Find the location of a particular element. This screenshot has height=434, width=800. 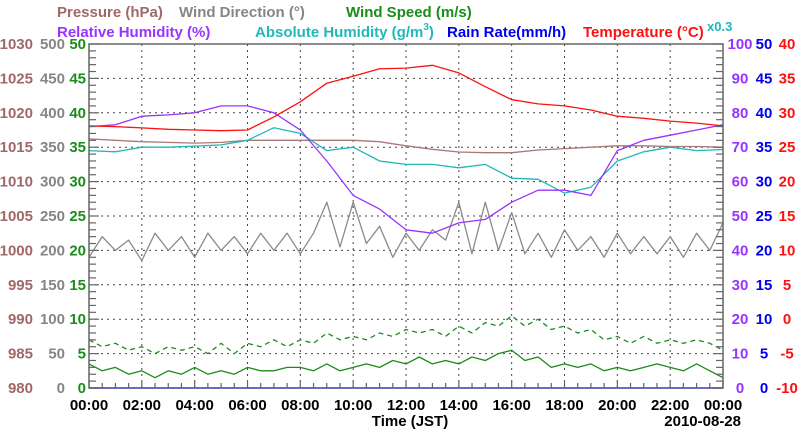

y-tick-label-pressure: 1015 is located at coordinates (16, 147).